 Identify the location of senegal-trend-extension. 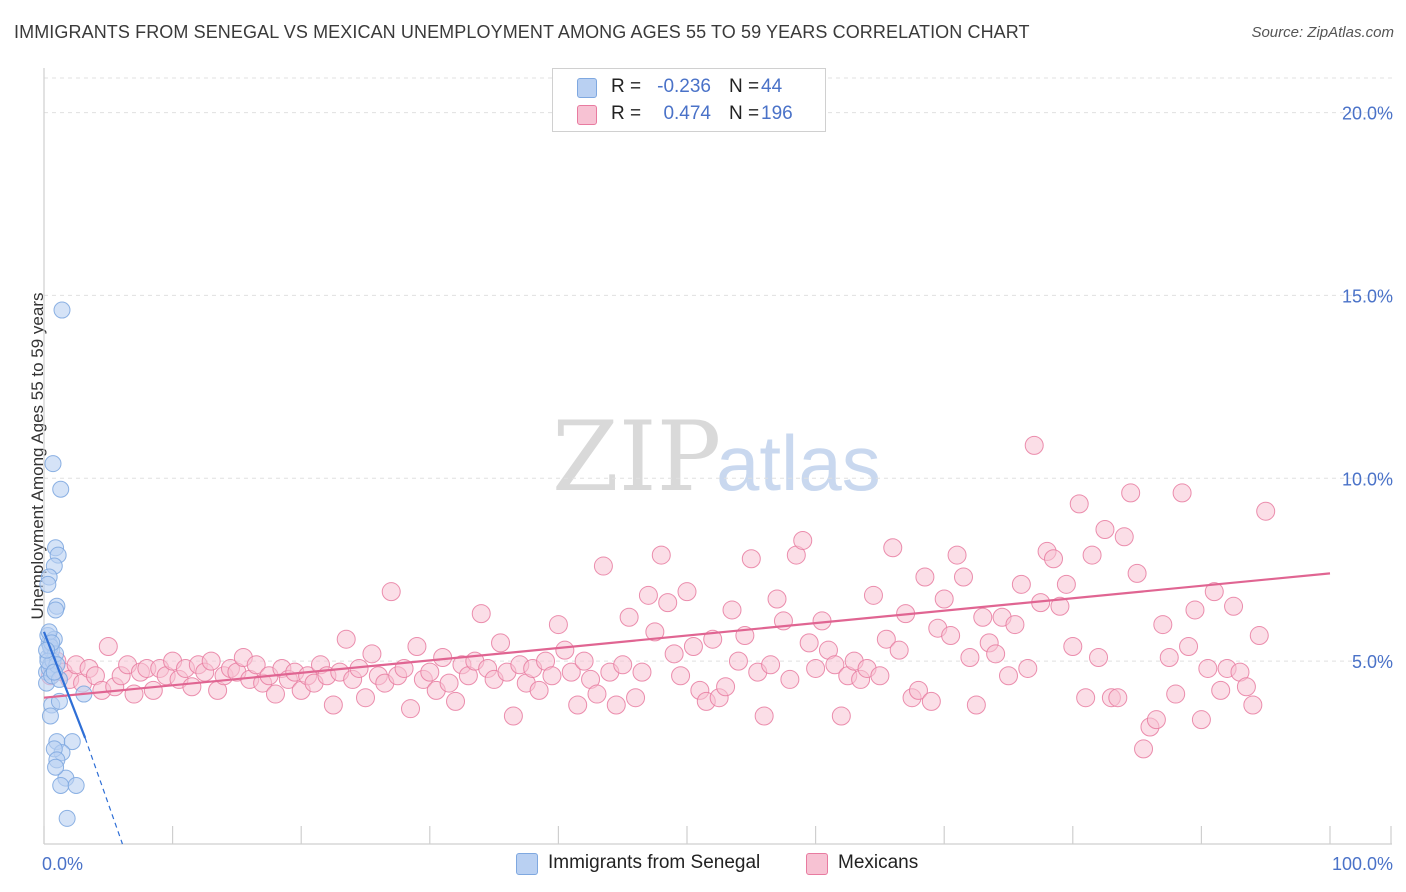
(104, 791).